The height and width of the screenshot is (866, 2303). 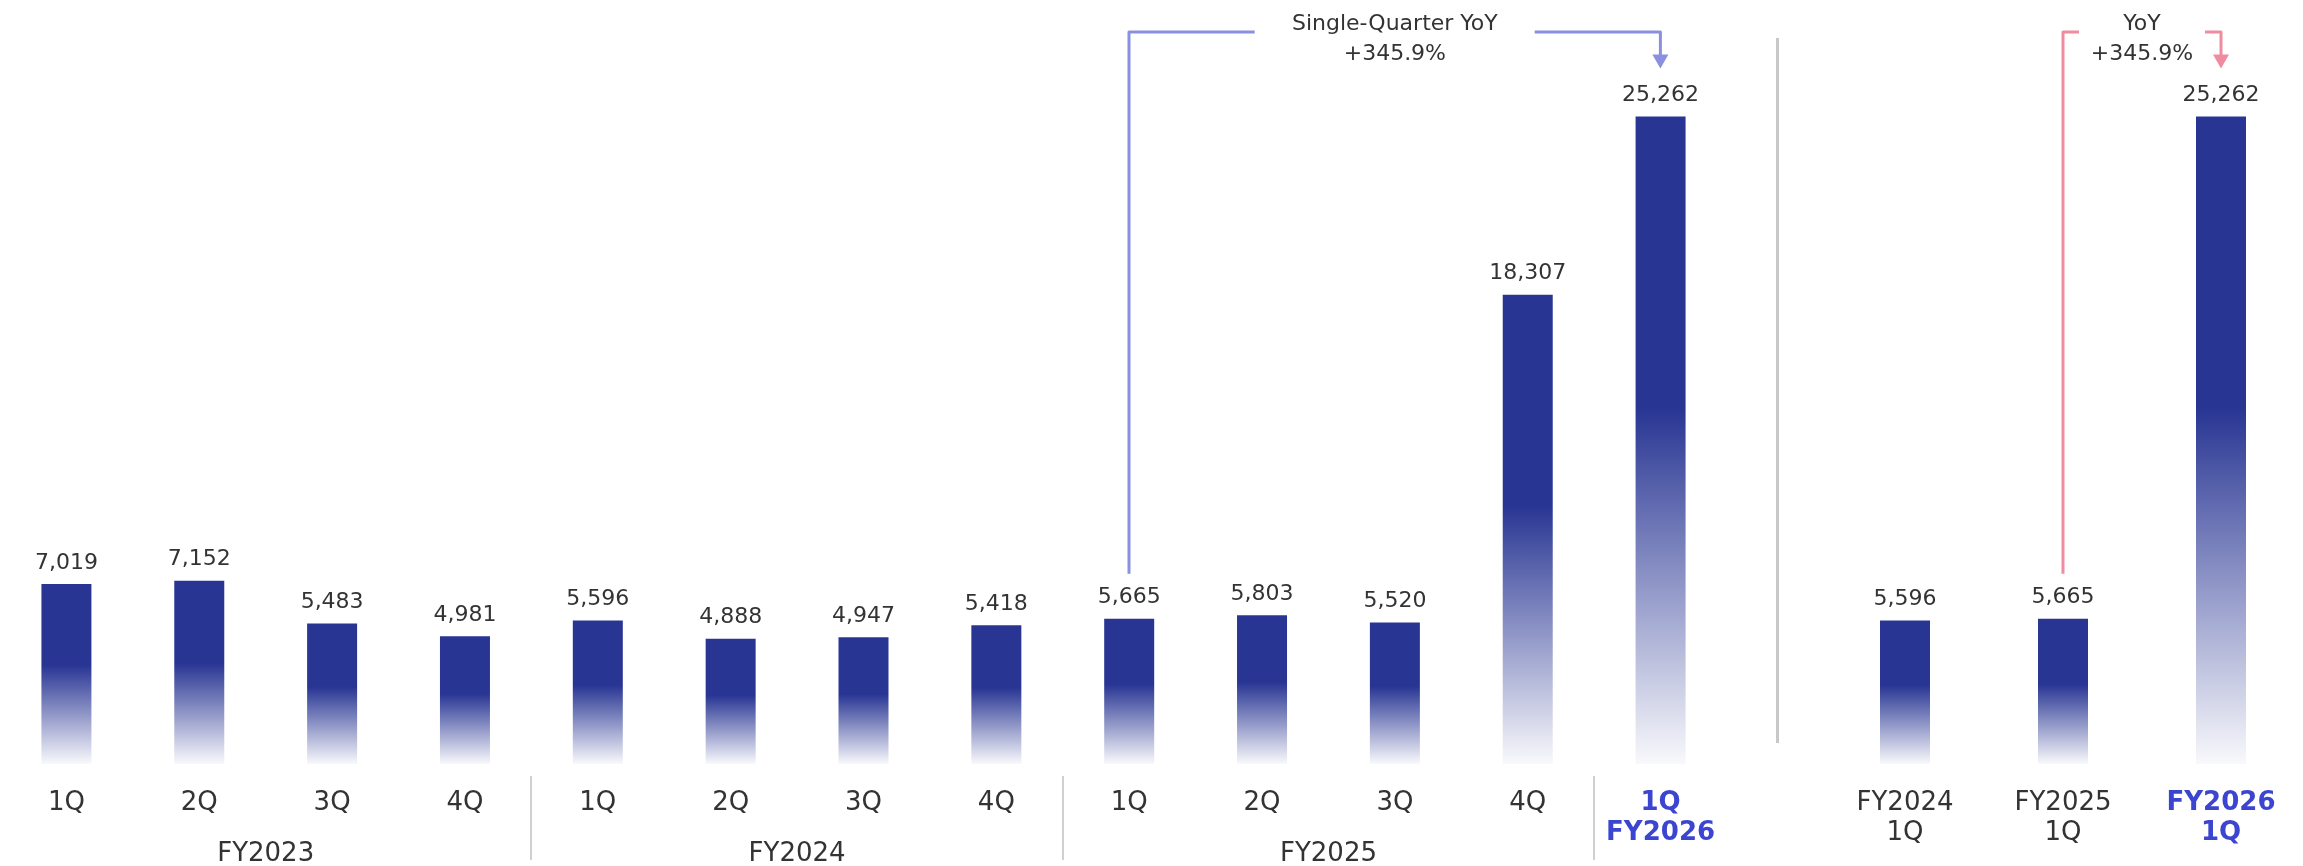 I want to click on data-label: 4,981, so click(x=465, y=613).